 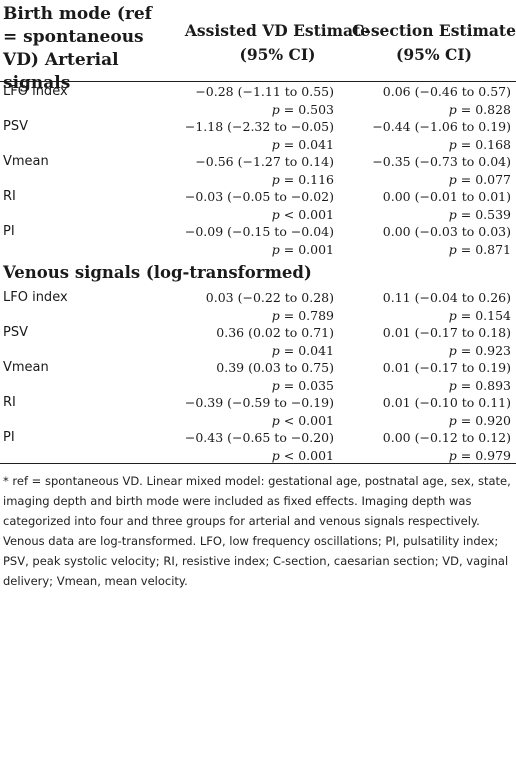 I want to click on assisted-vd-p-value: p = 0.789, so click(x=270, y=316).